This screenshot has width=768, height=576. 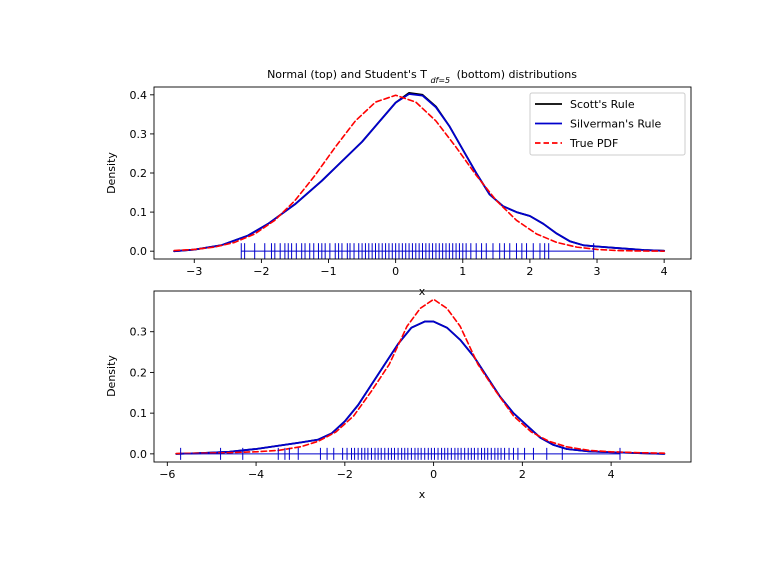 I want to click on top-x-tick-label: −1, so click(x=328, y=271).